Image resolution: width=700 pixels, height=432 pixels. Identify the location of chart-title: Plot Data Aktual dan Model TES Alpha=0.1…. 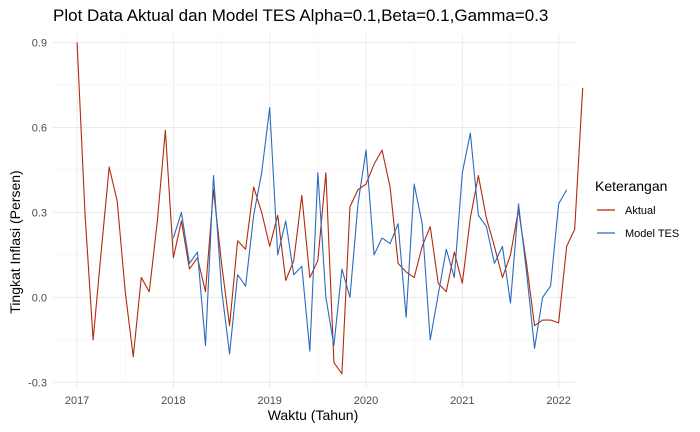
(300, 15).